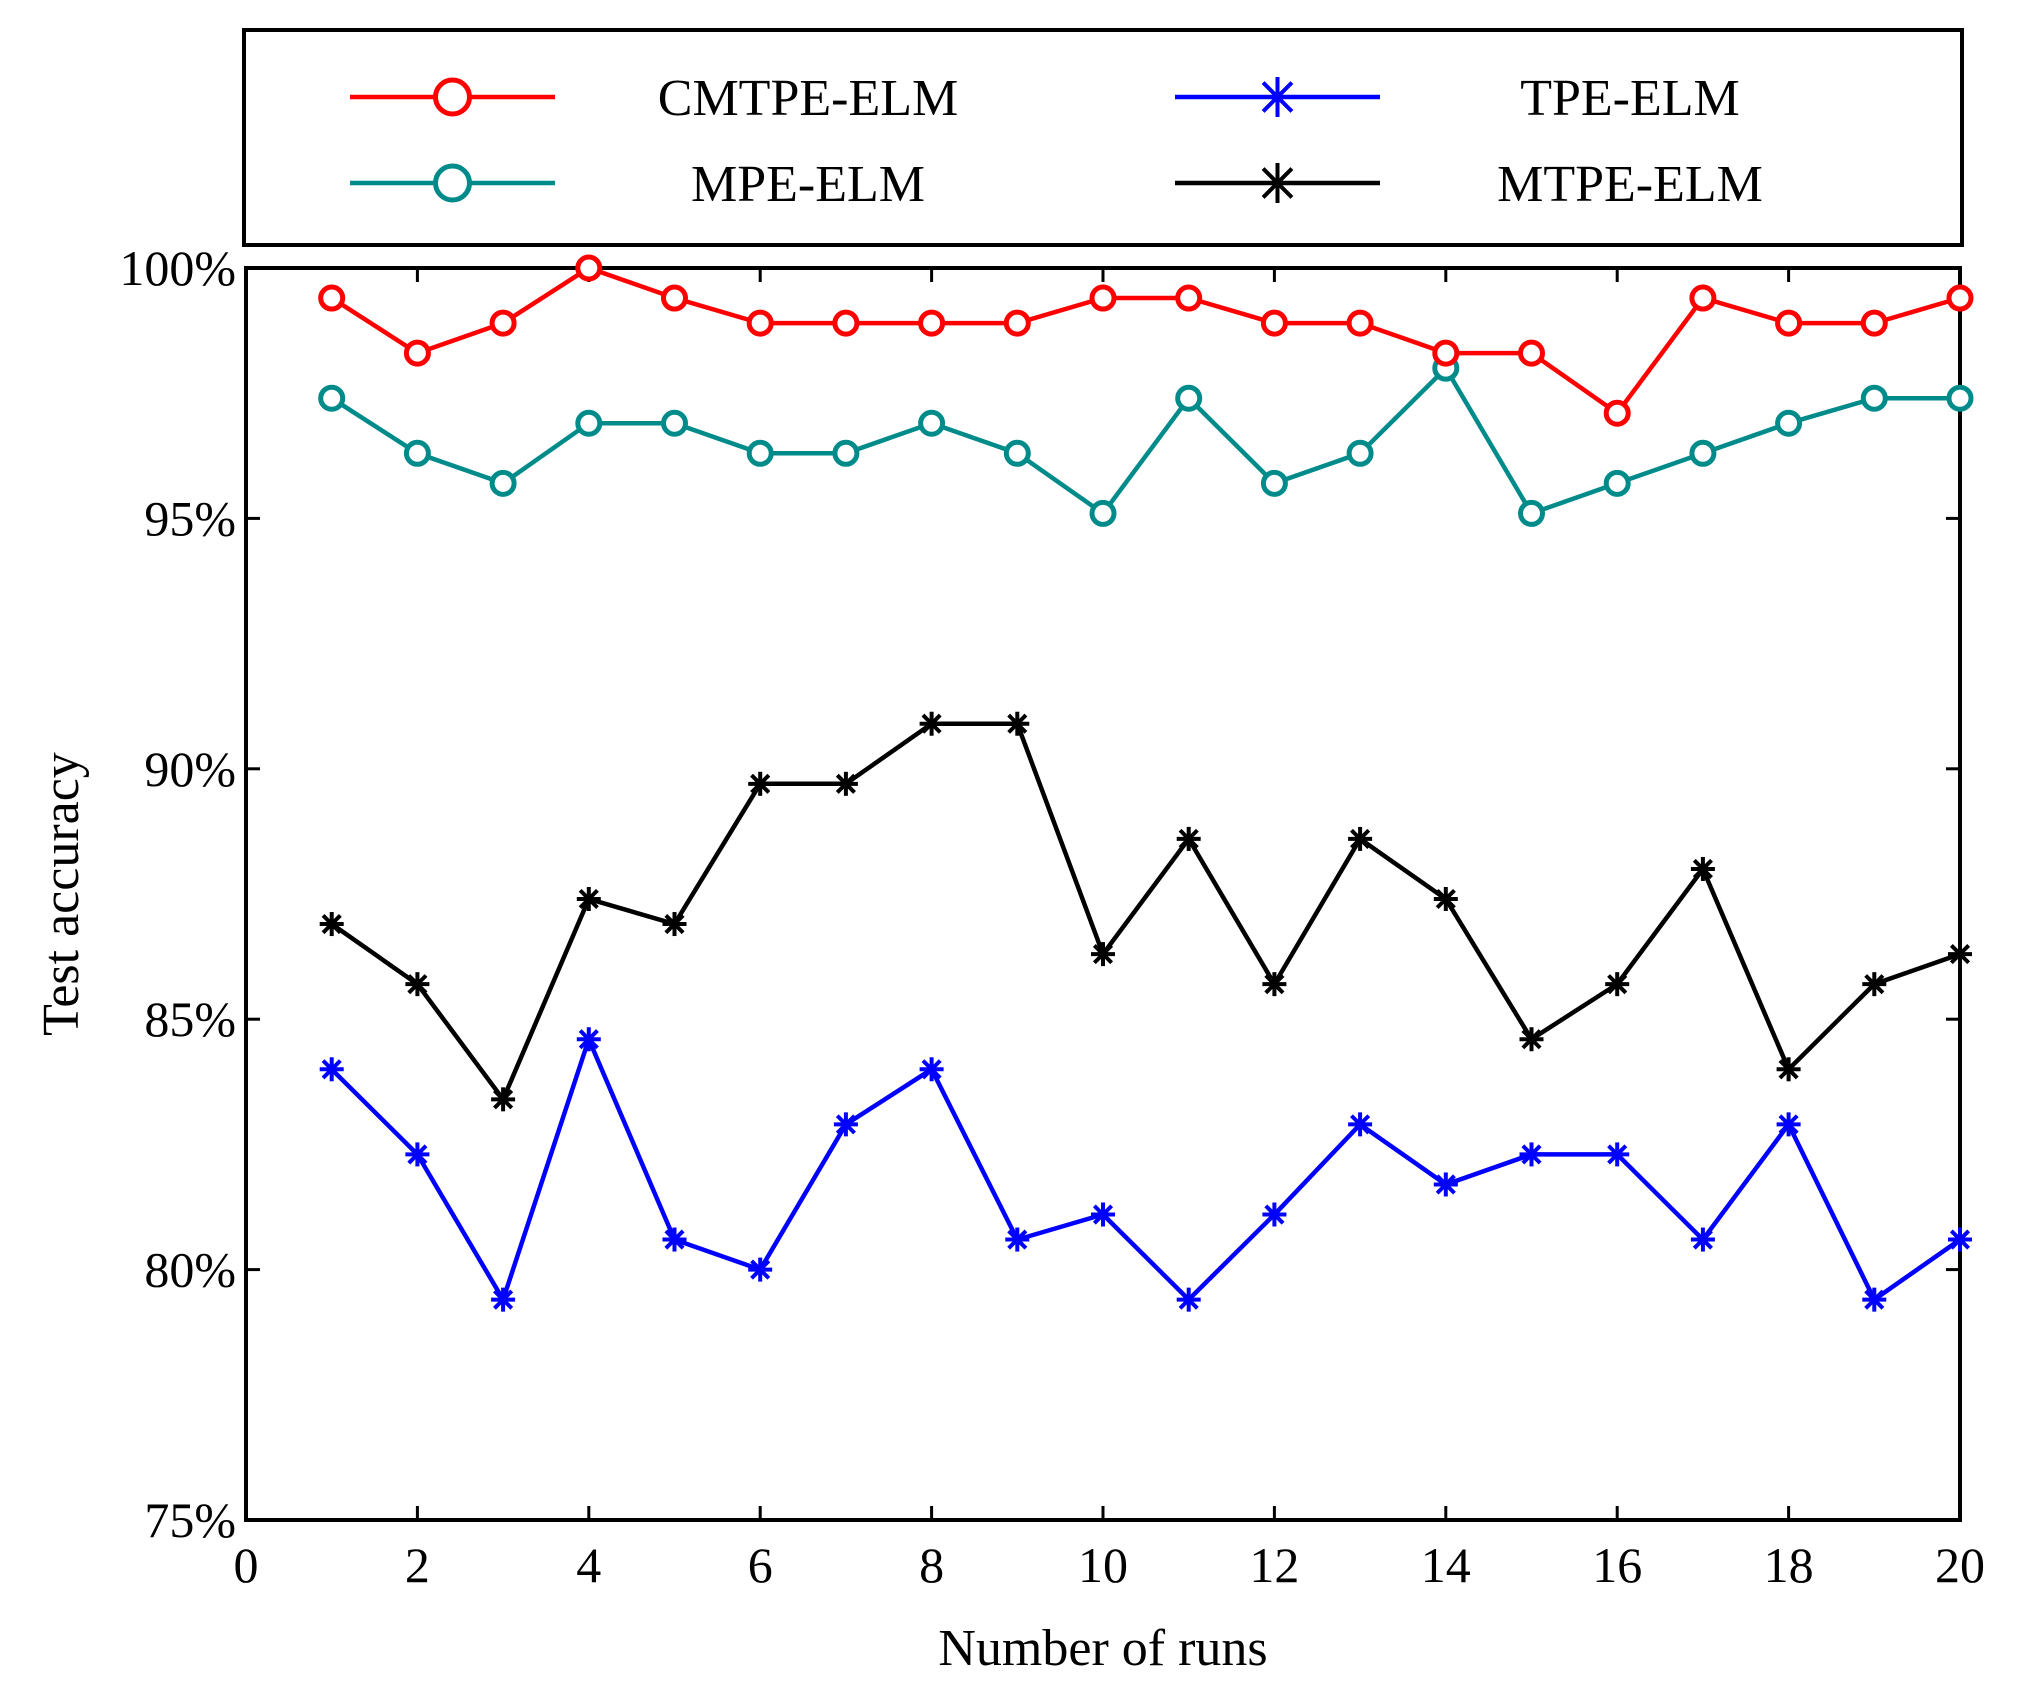 The height and width of the screenshot is (1699, 2029). Describe the element at coordinates (1277, 97) in the screenshot. I see `legend-marker-tpe-elm` at that location.